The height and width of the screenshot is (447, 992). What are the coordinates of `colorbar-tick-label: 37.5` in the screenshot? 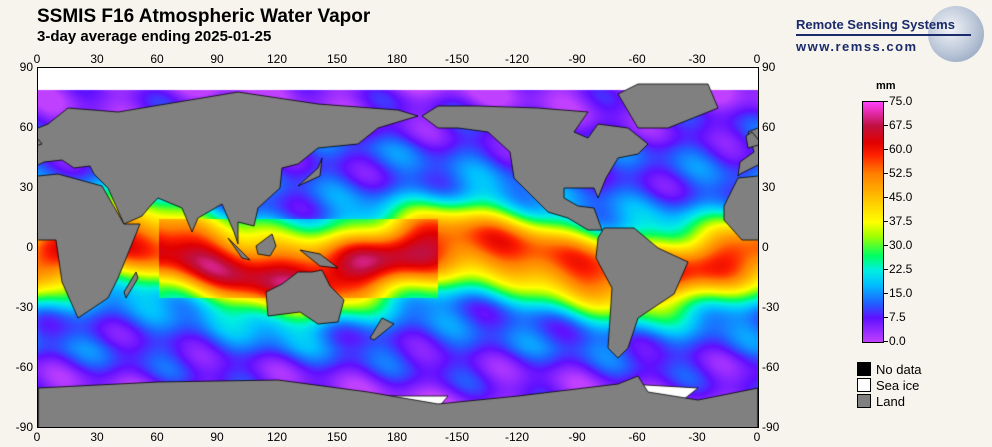 It's located at (898, 221).